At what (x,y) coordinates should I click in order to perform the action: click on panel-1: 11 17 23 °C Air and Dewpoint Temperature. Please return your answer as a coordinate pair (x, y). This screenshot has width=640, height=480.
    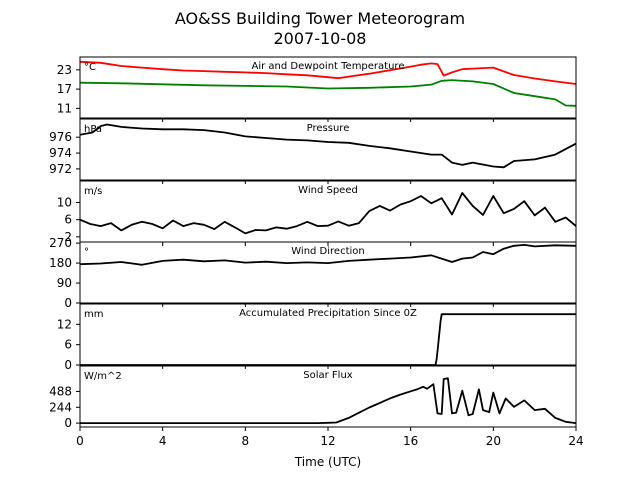
    Looking at the image, I should click on (317, 89).